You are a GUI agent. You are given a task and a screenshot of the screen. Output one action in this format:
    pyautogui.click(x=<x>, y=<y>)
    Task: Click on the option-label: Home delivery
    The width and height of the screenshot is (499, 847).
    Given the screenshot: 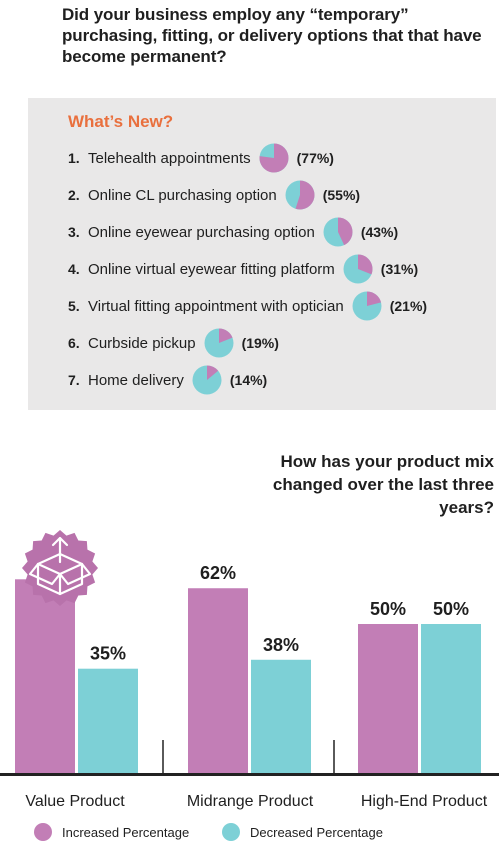 What is the action you would take?
    pyautogui.click(x=136, y=380)
    